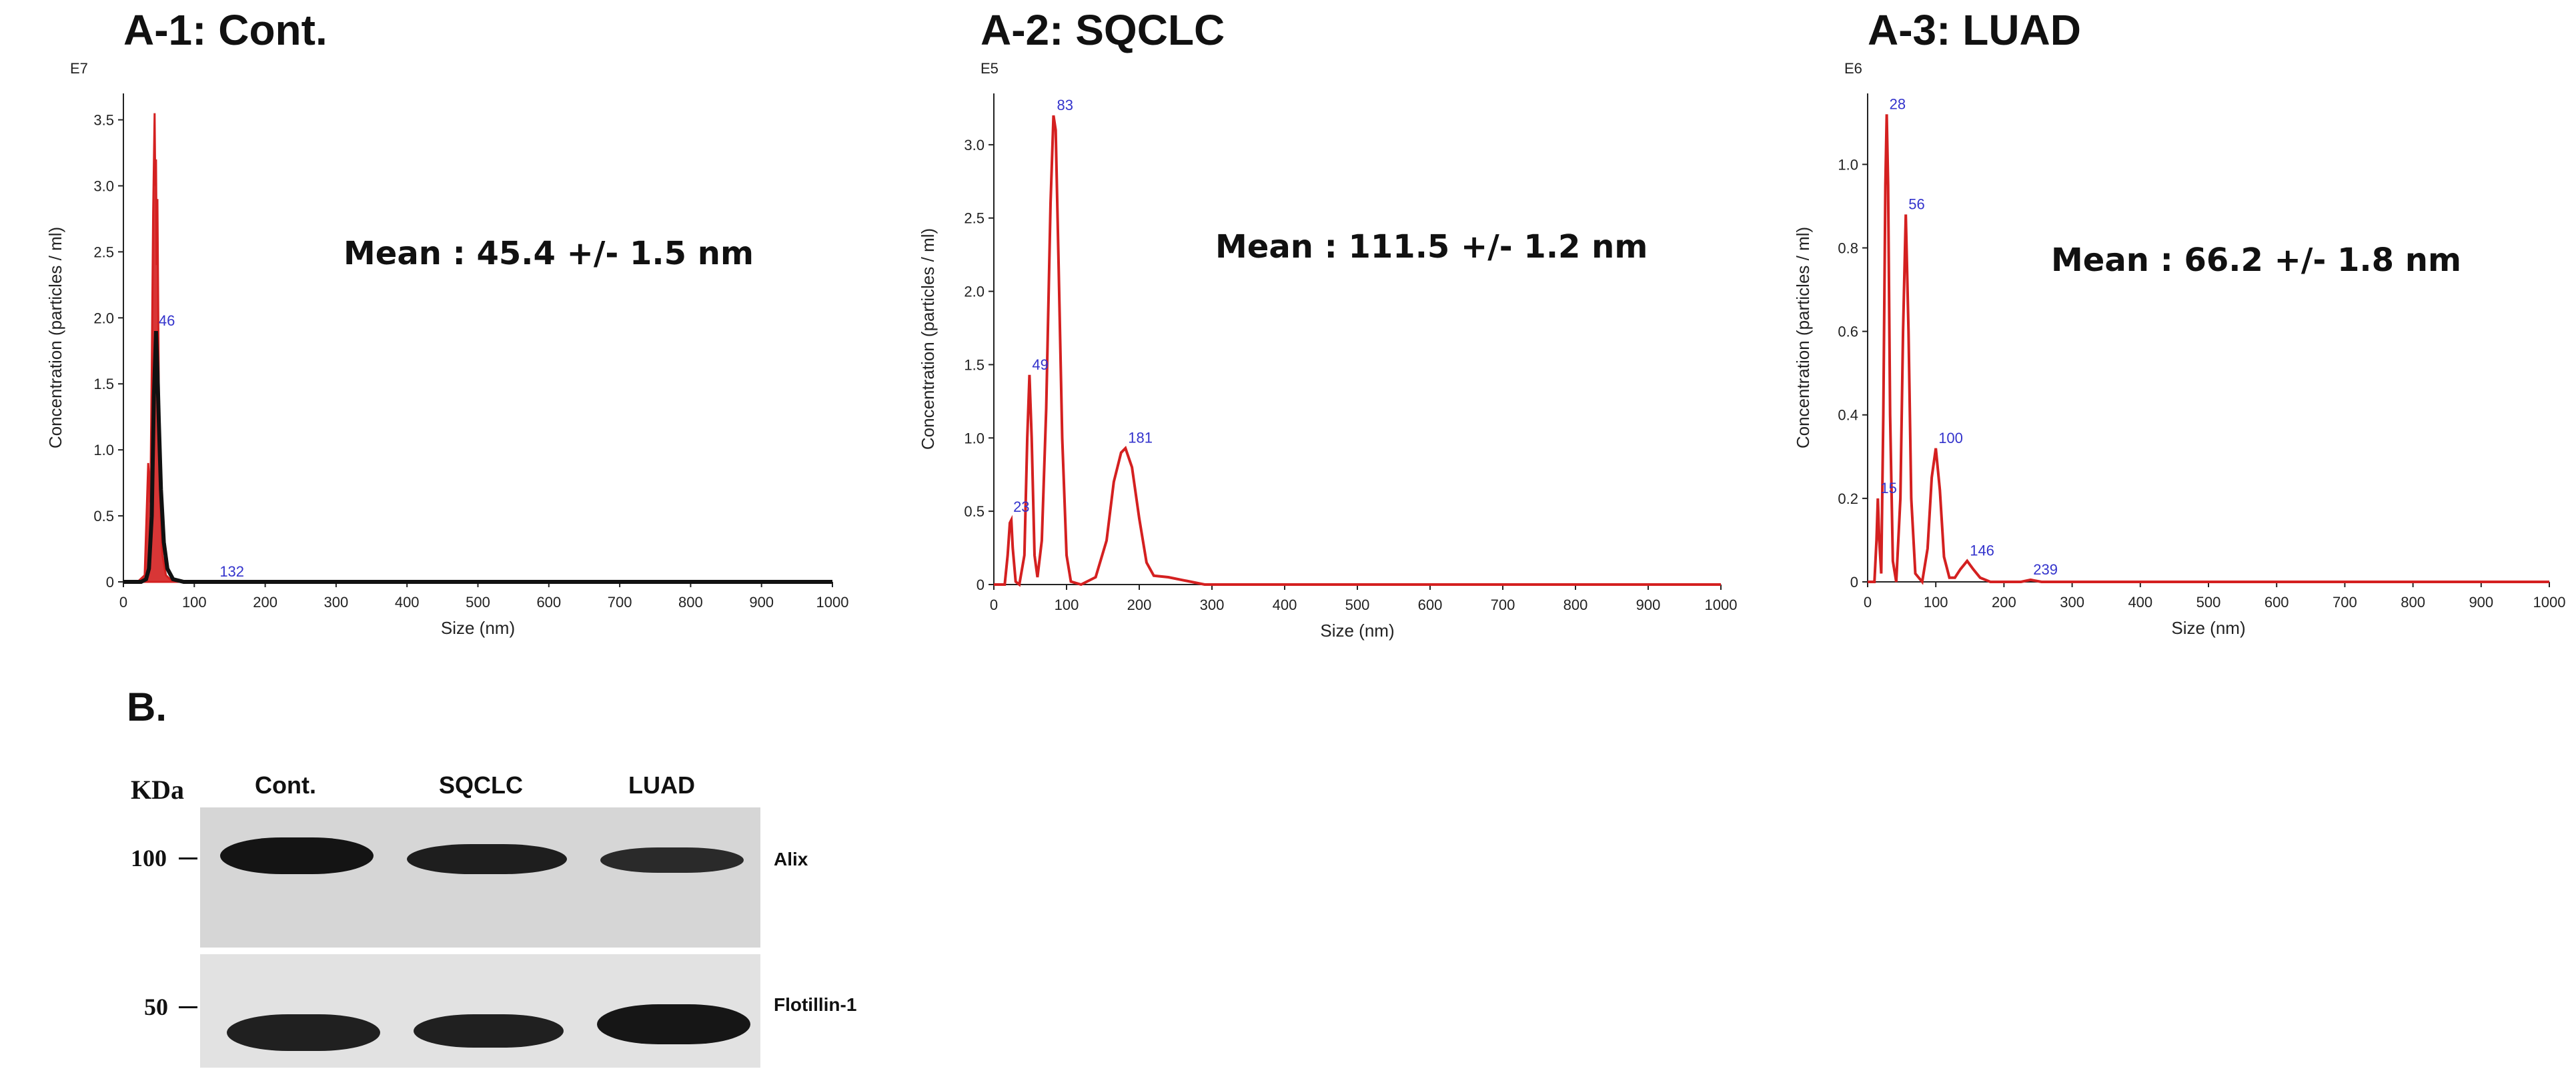  Describe the element at coordinates (407, 602) in the screenshot. I see `chart1-xtick-label: 400` at that location.